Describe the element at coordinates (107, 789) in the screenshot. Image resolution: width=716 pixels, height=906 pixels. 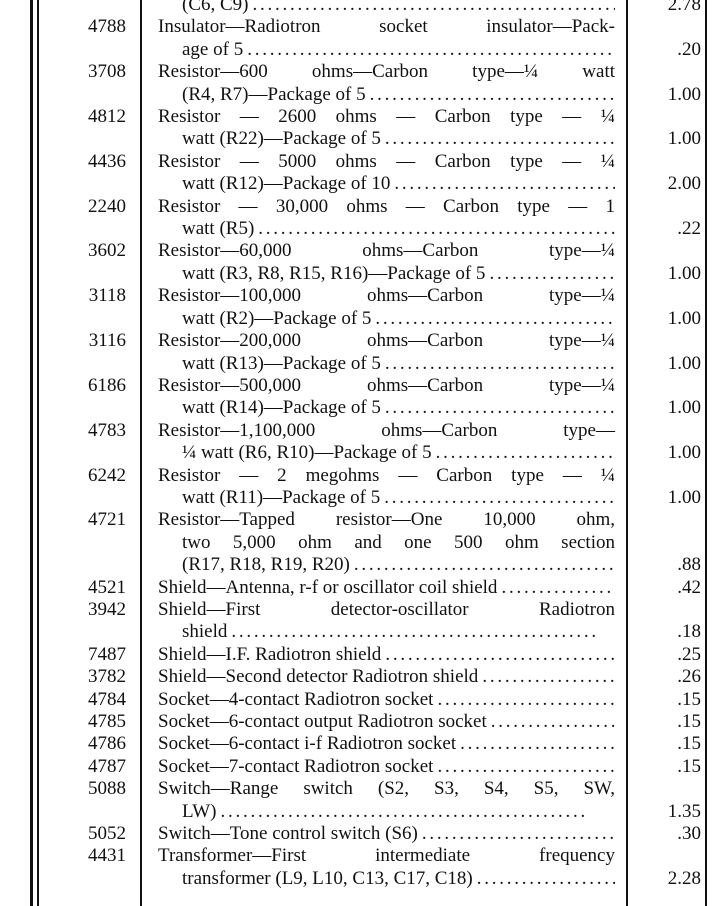
I see `stock-number: 5088` at that location.